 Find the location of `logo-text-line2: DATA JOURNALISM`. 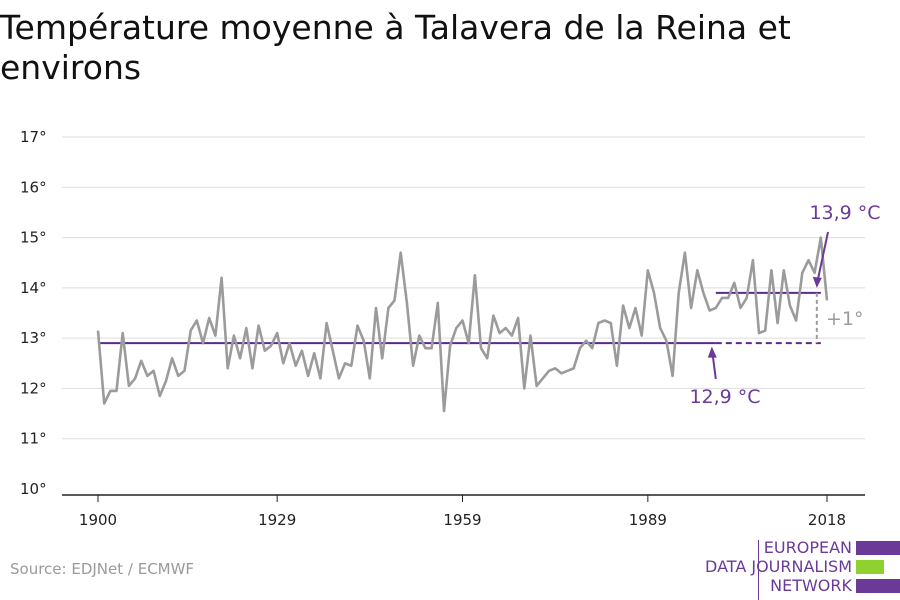

logo-text-line2: DATA JOURNALISM is located at coordinates (778, 566).